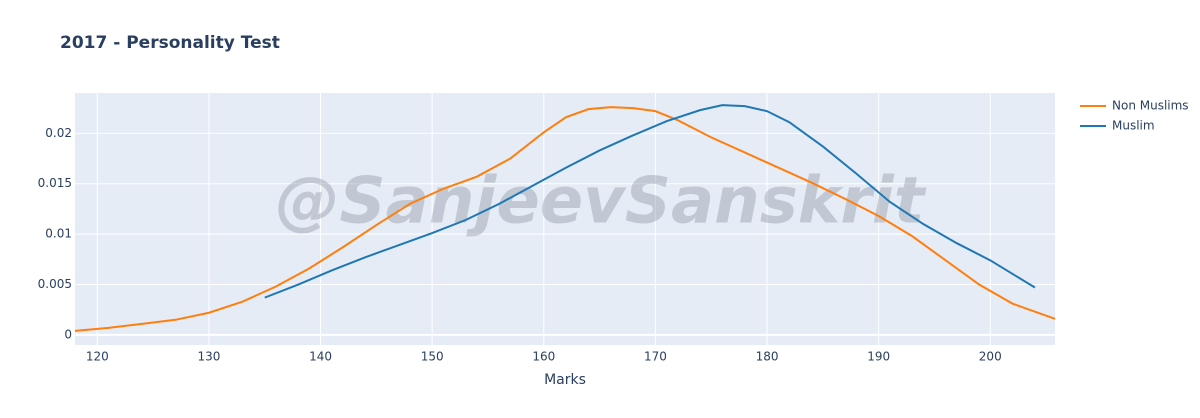  What do you see at coordinates (878, 357) in the screenshot?
I see `x-tick-label: 190` at bounding box center [878, 357].